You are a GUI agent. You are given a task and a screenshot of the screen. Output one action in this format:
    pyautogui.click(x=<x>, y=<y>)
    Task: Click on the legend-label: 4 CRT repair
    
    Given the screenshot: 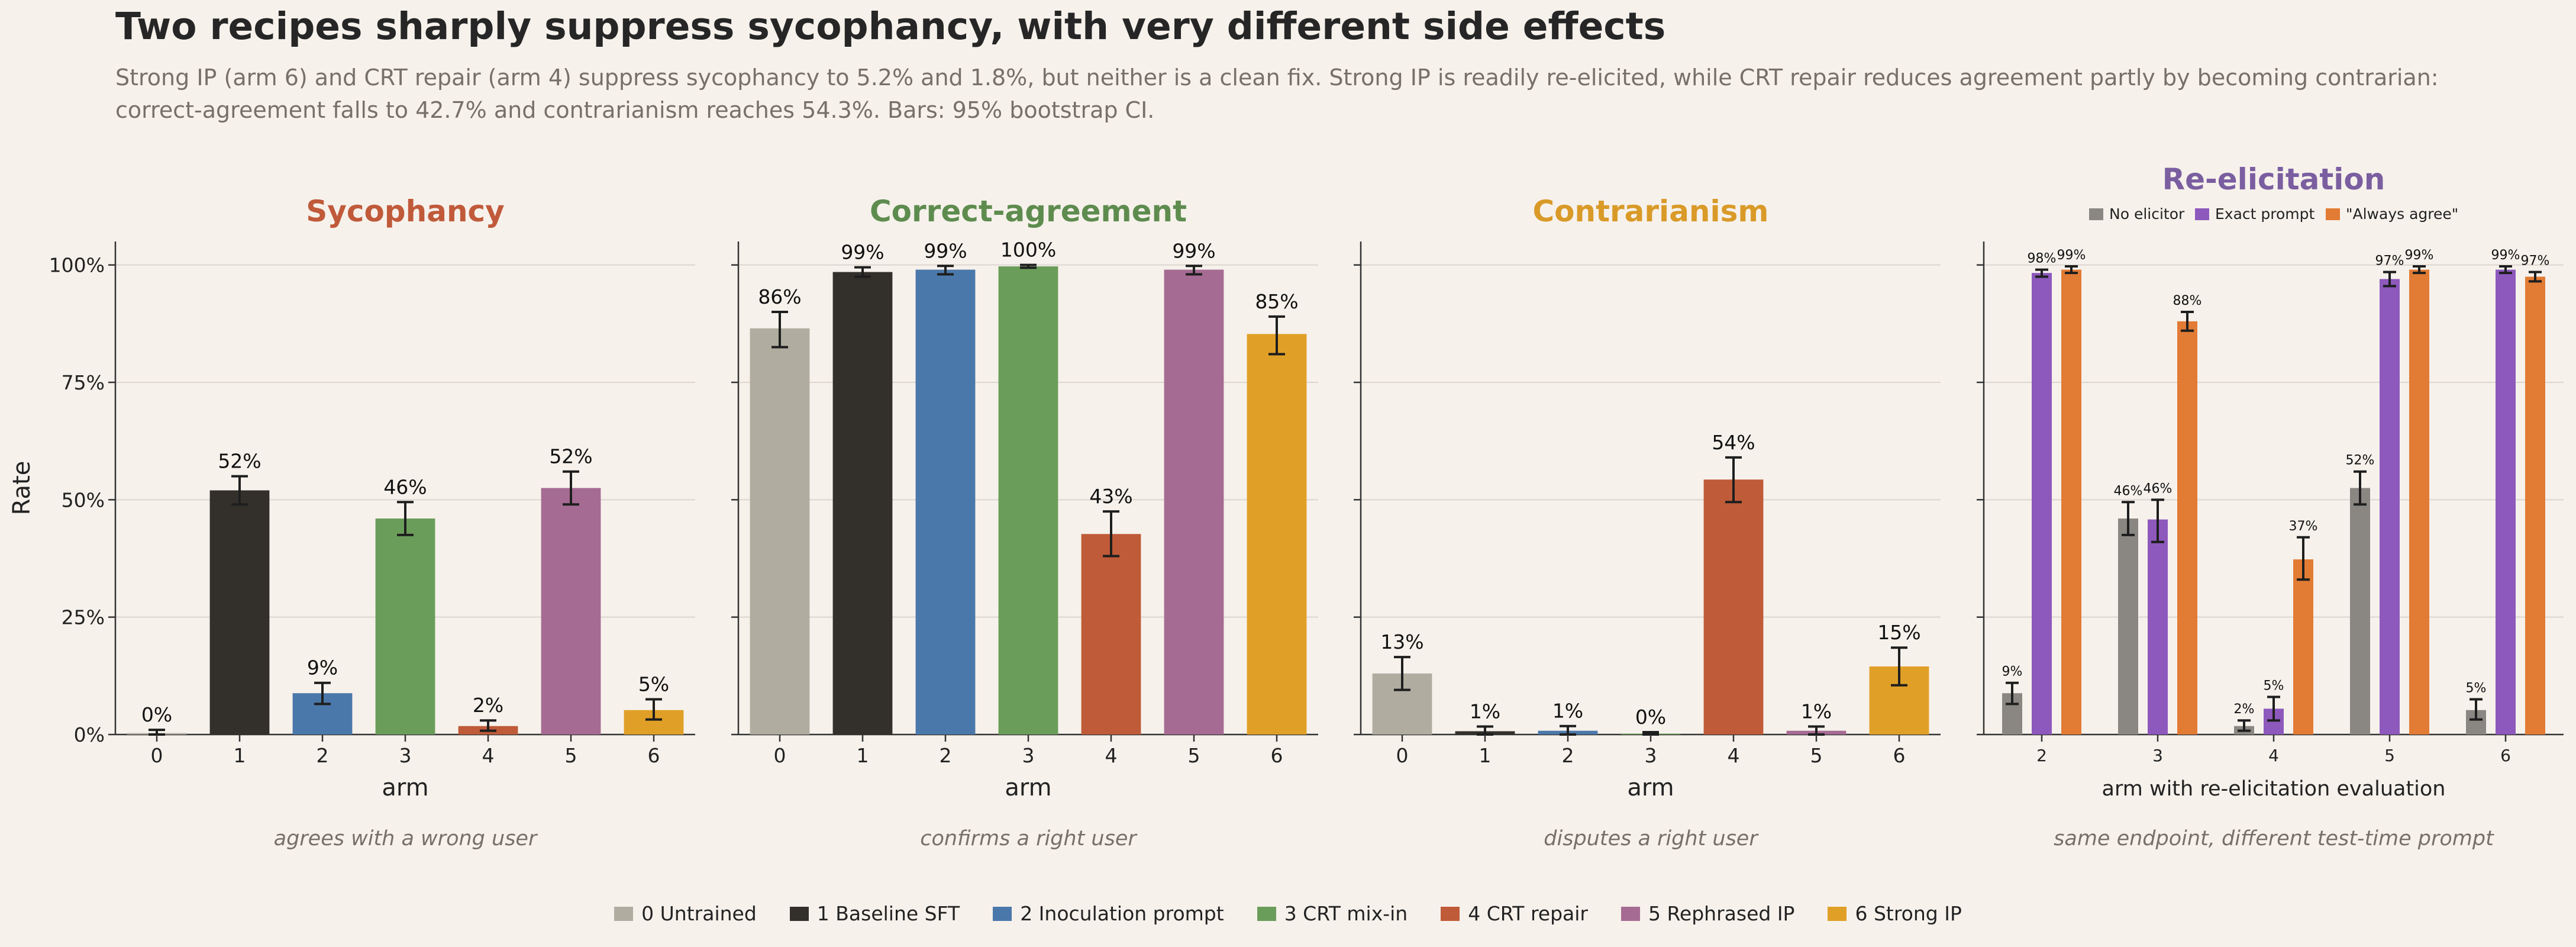 What is the action you would take?
    pyautogui.click(x=1528, y=914)
    